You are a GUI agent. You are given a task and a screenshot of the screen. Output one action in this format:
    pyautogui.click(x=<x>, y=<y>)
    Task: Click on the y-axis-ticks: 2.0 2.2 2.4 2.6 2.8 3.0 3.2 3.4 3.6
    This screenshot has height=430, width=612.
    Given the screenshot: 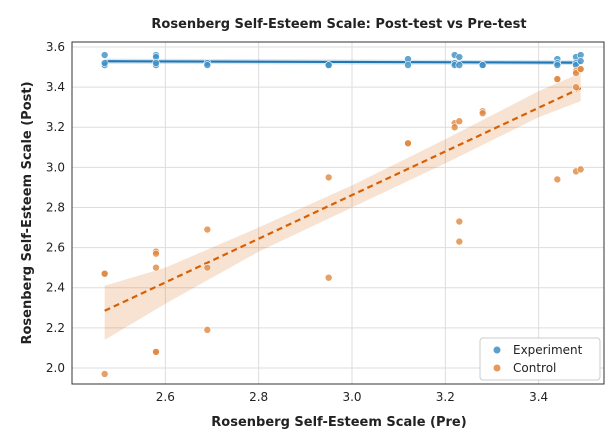 What is the action you would take?
    pyautogui.click(x=55, y=207)
    